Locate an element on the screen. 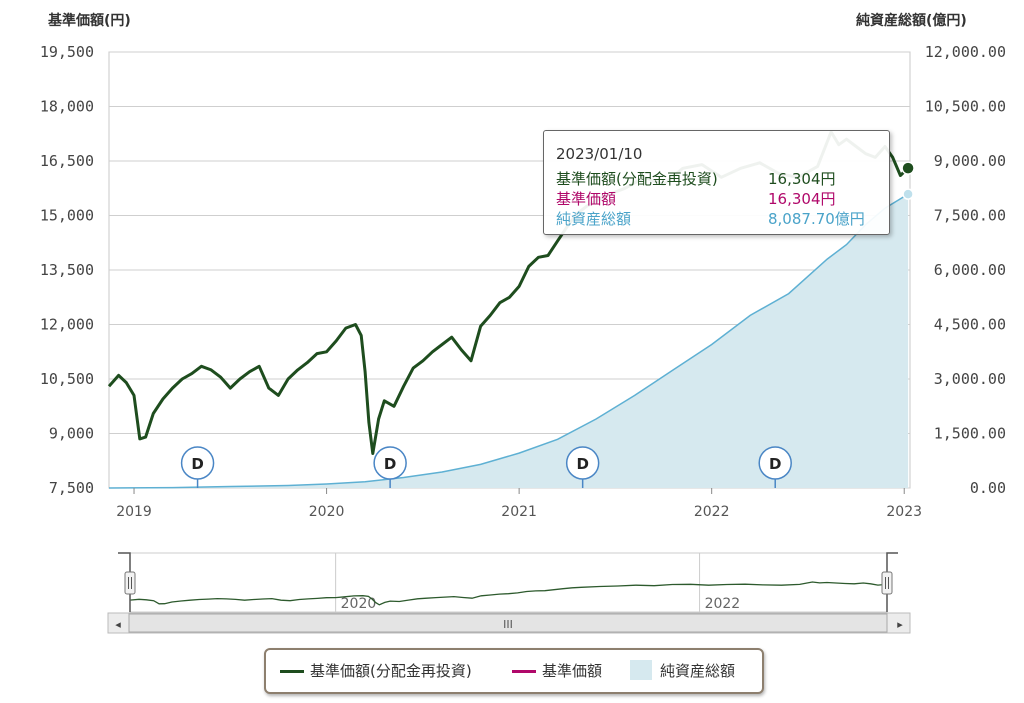  tooltip-row-nav: 基準価額 16,304円 is located at coordinates (696, 198).